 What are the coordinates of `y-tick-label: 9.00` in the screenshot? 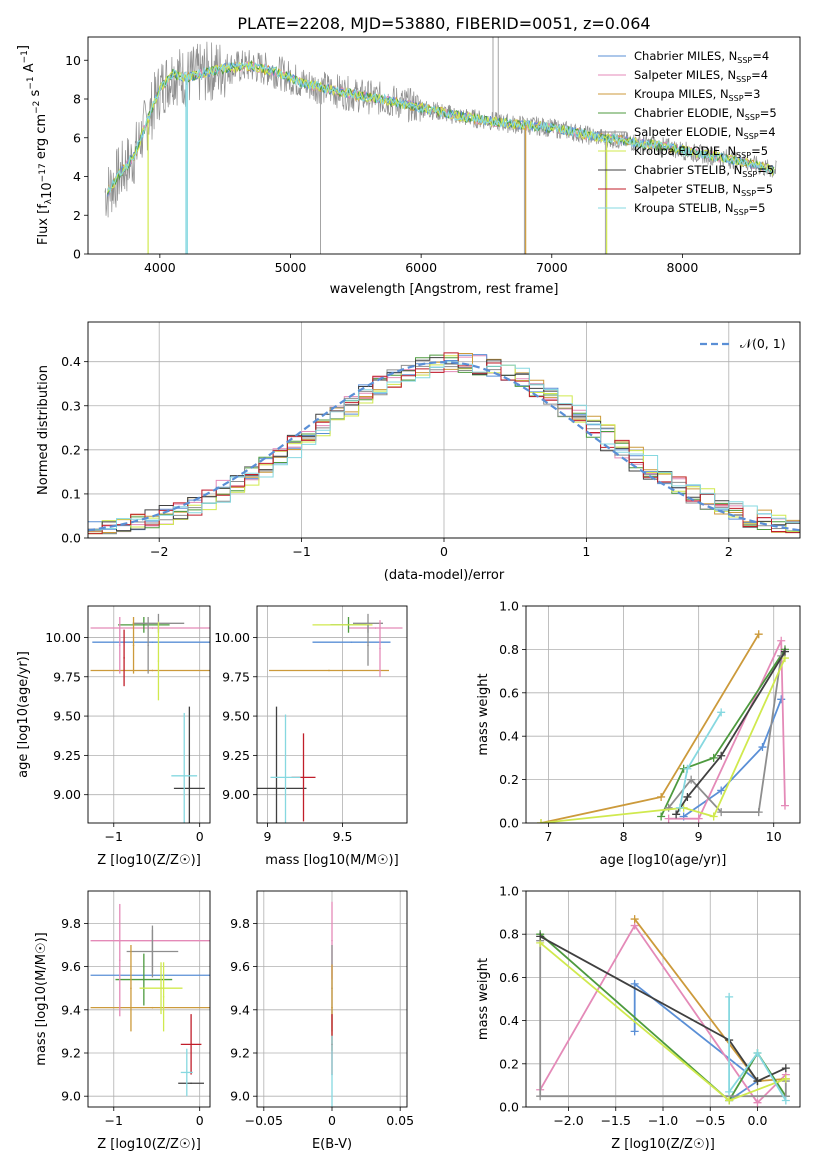 It's located at (67, 794).